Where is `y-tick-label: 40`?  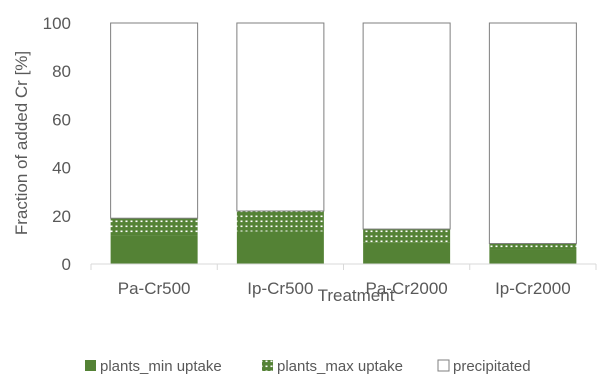
y-tick-label: 40 is located at coordinates (61, 168).